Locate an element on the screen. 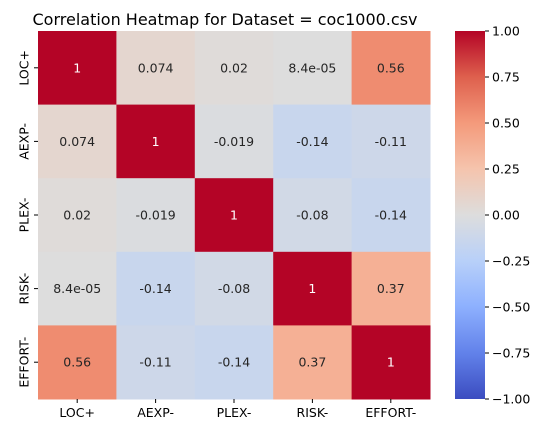 The image size is (535, 435). cell-annotation-1-3: -0.14 is located at coordinates (312, 141).